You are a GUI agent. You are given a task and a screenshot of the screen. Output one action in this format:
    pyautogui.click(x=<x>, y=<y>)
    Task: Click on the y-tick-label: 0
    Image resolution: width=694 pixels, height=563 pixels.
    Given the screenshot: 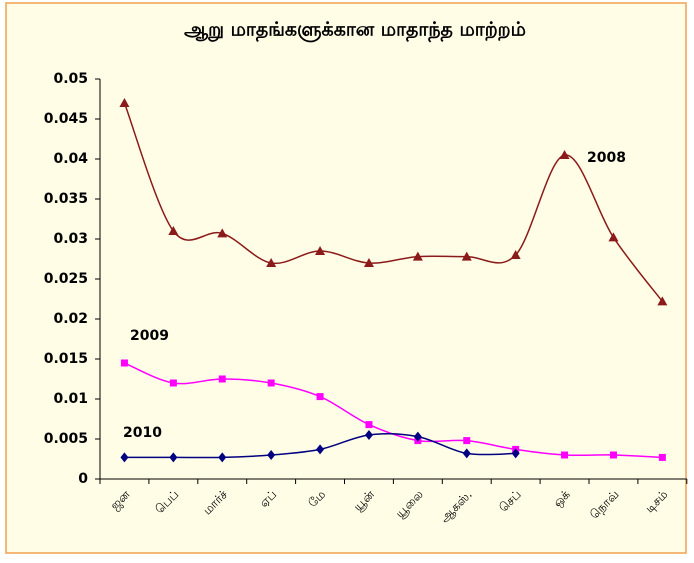 What is the action you would take?
    pyautogui.click(x=83, y=479)
    